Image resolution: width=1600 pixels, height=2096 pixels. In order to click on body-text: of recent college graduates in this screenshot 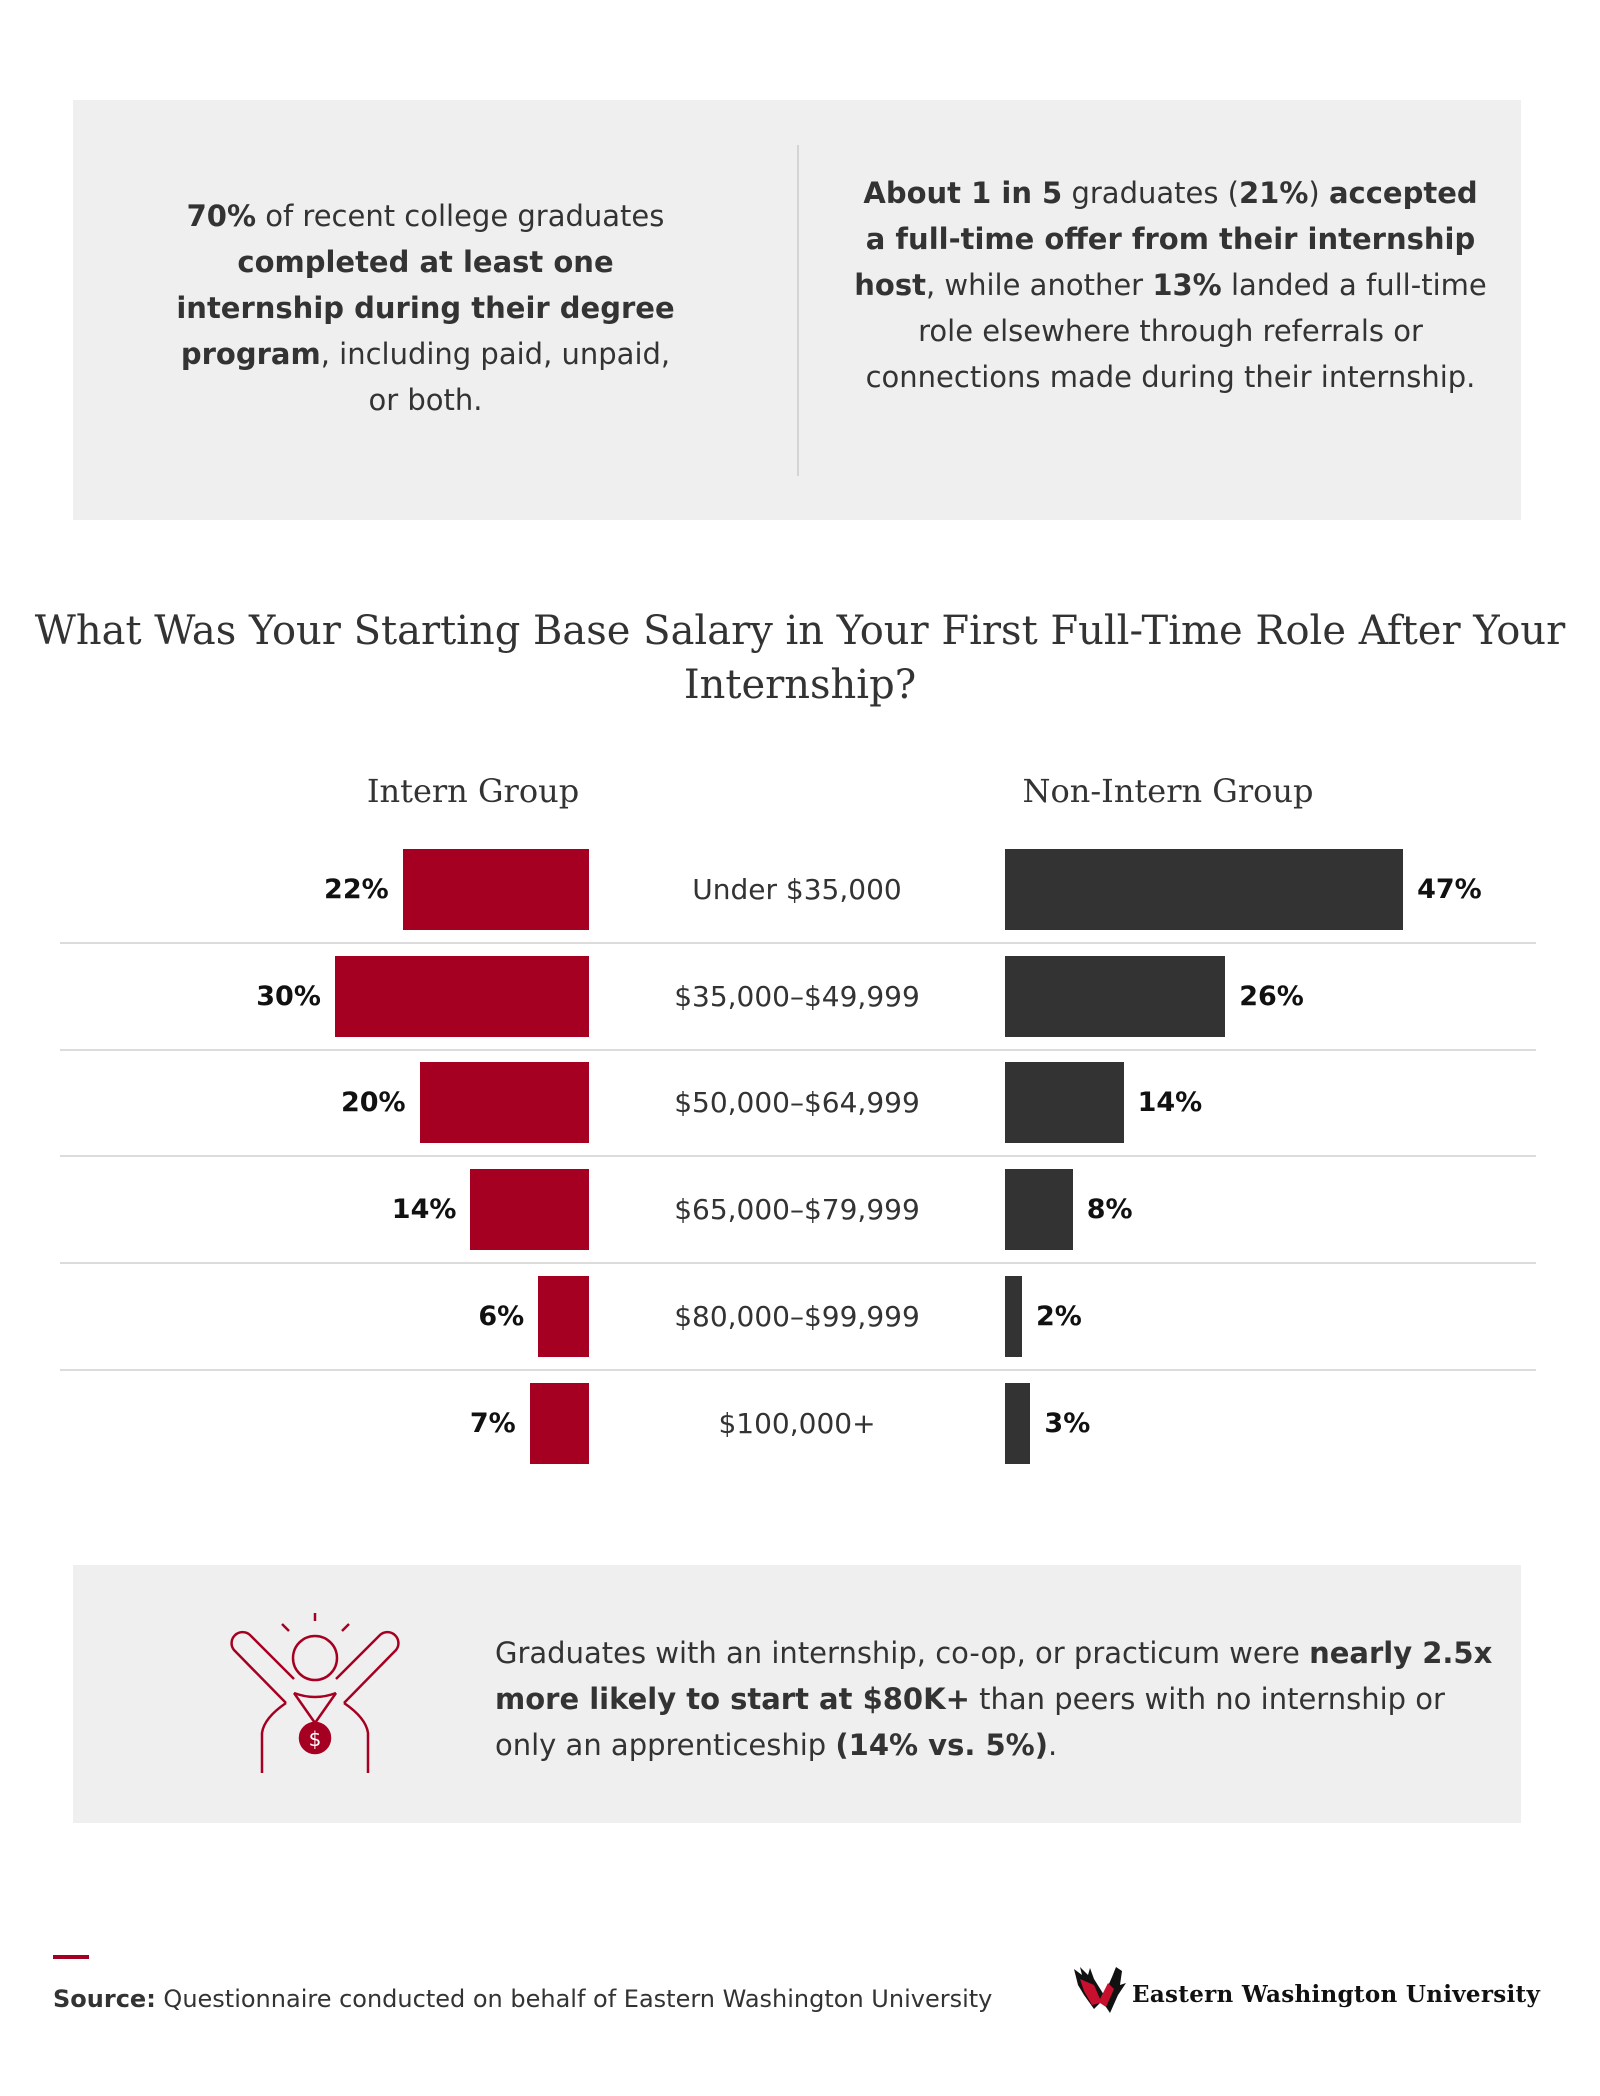, I will do `click(460, 216)`.